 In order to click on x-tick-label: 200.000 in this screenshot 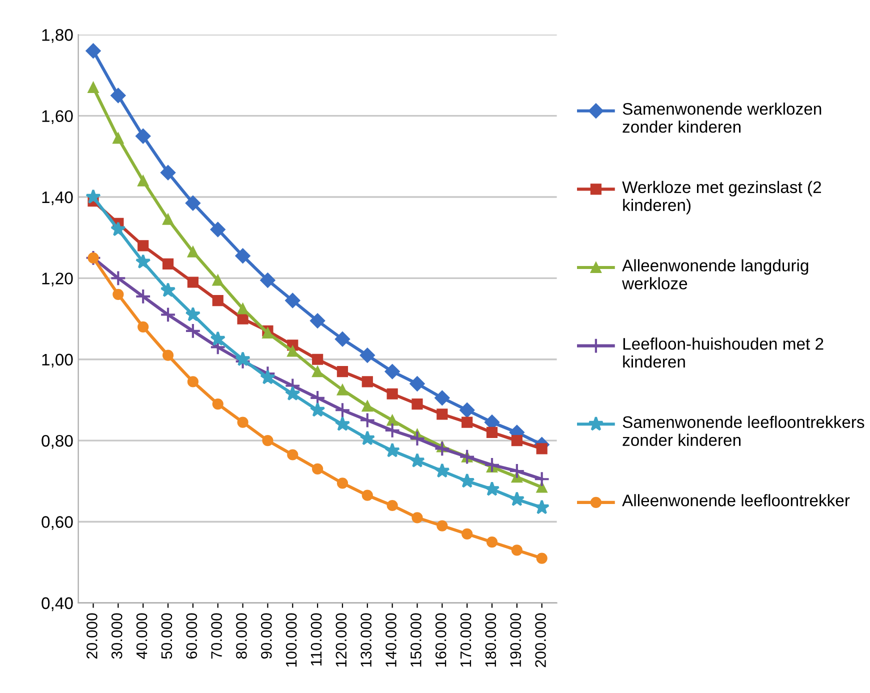, I will do `click(540, 640)`.